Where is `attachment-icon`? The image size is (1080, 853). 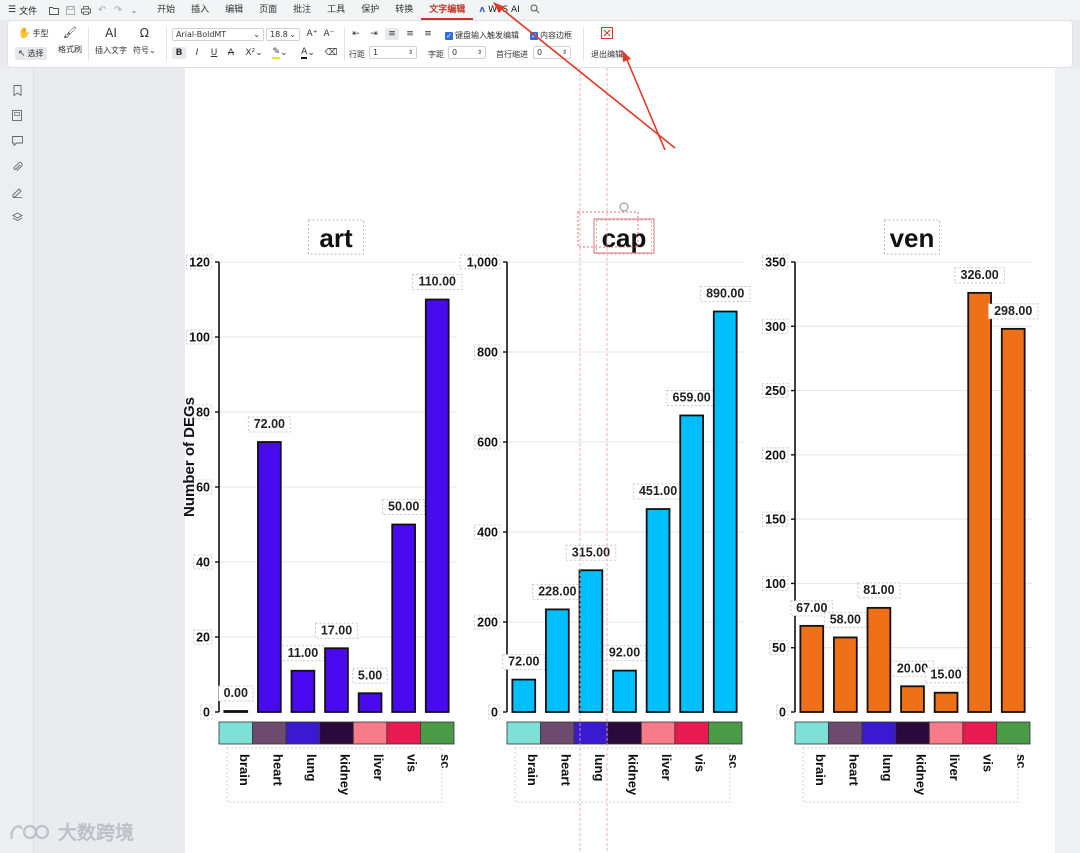
attachment-icon is located at coordinates (17, 167).